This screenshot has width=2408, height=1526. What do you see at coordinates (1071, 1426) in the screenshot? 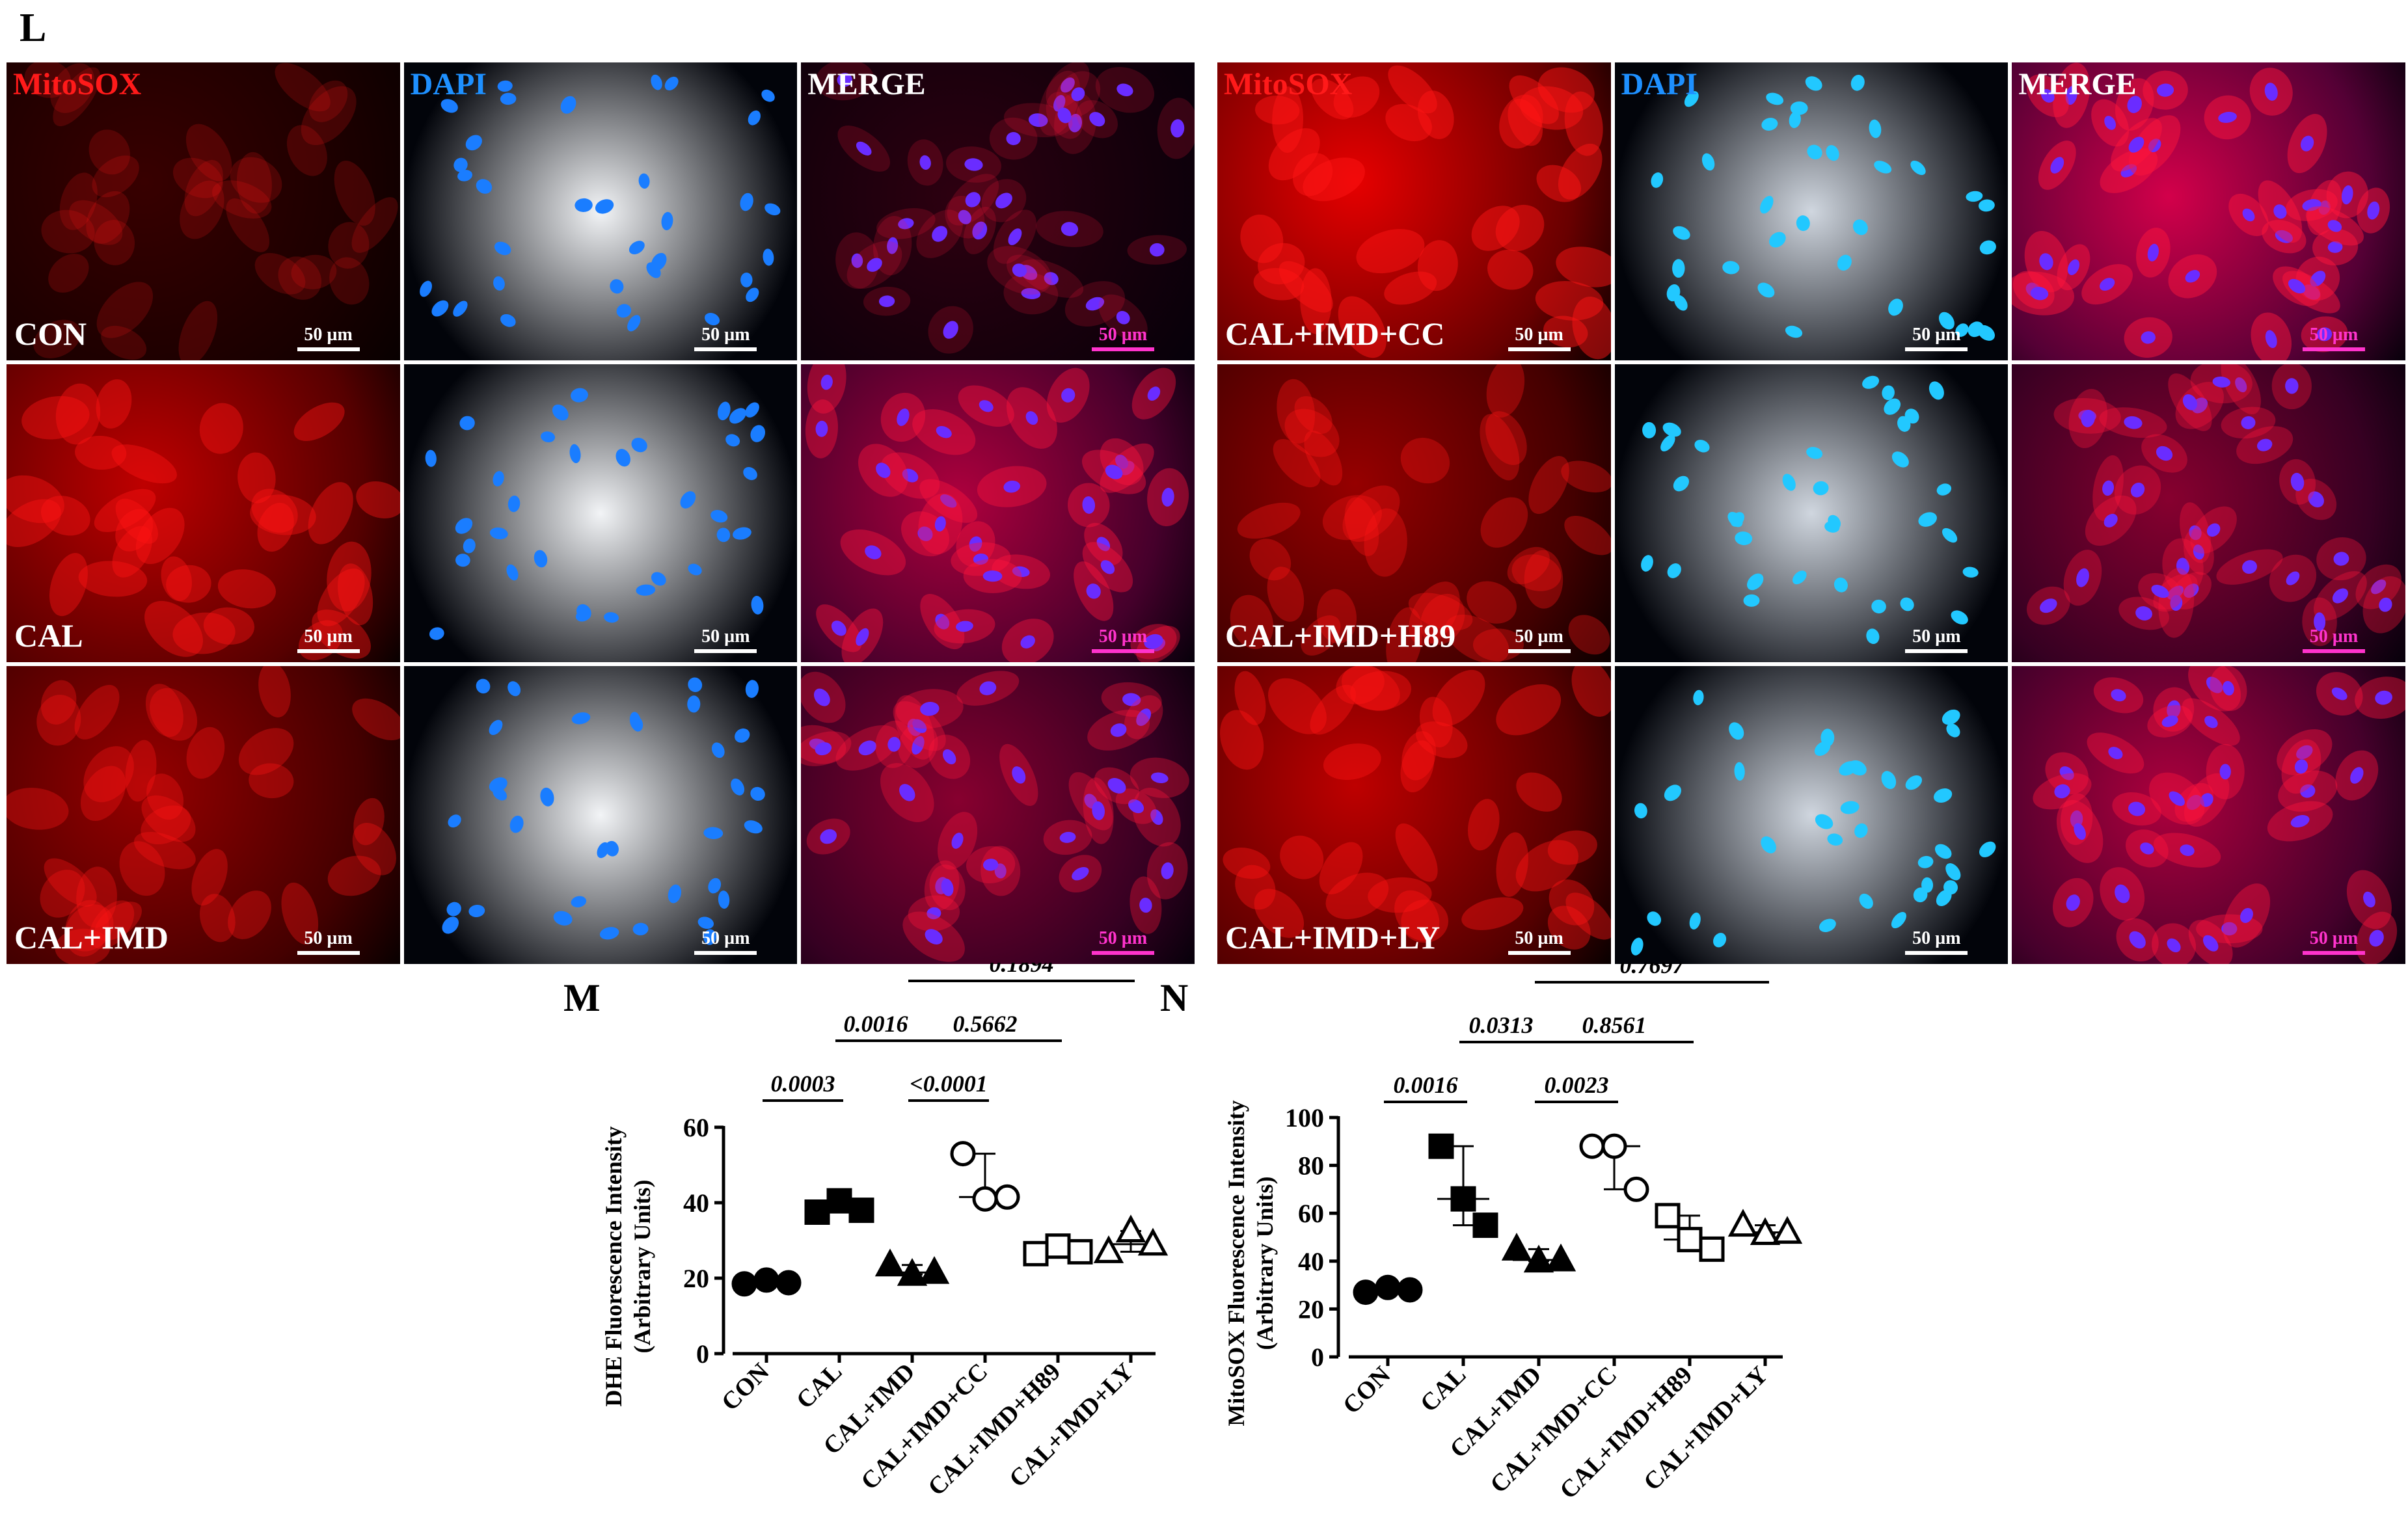
I see `x-tick-label: CAL+IMD+LY` at bounding box center [1071, 1426].